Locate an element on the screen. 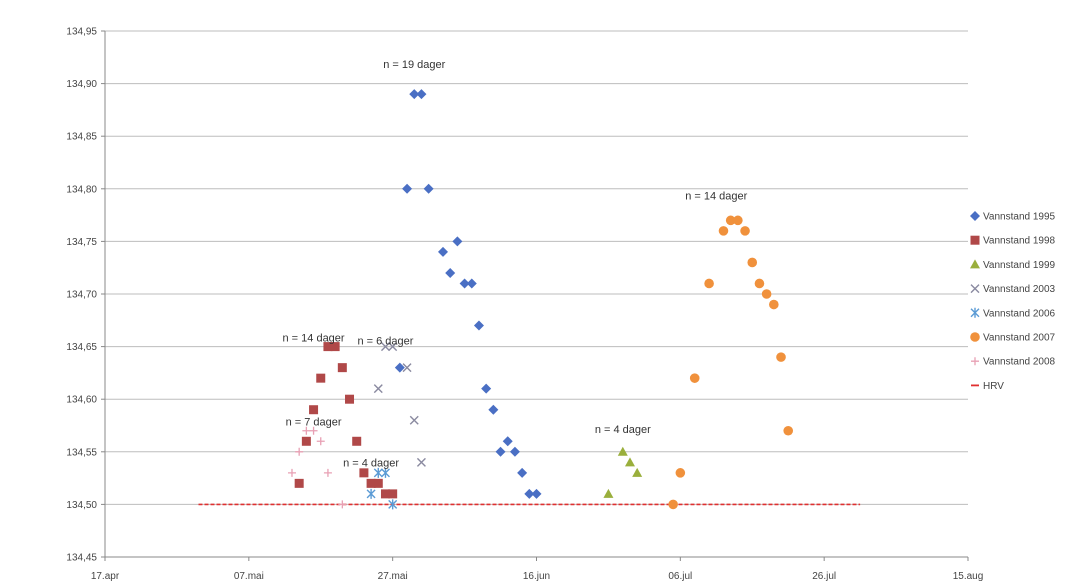 This screenshot has width=1078, height=588. vannstand-1998-series is located at coordinates (346, 420).